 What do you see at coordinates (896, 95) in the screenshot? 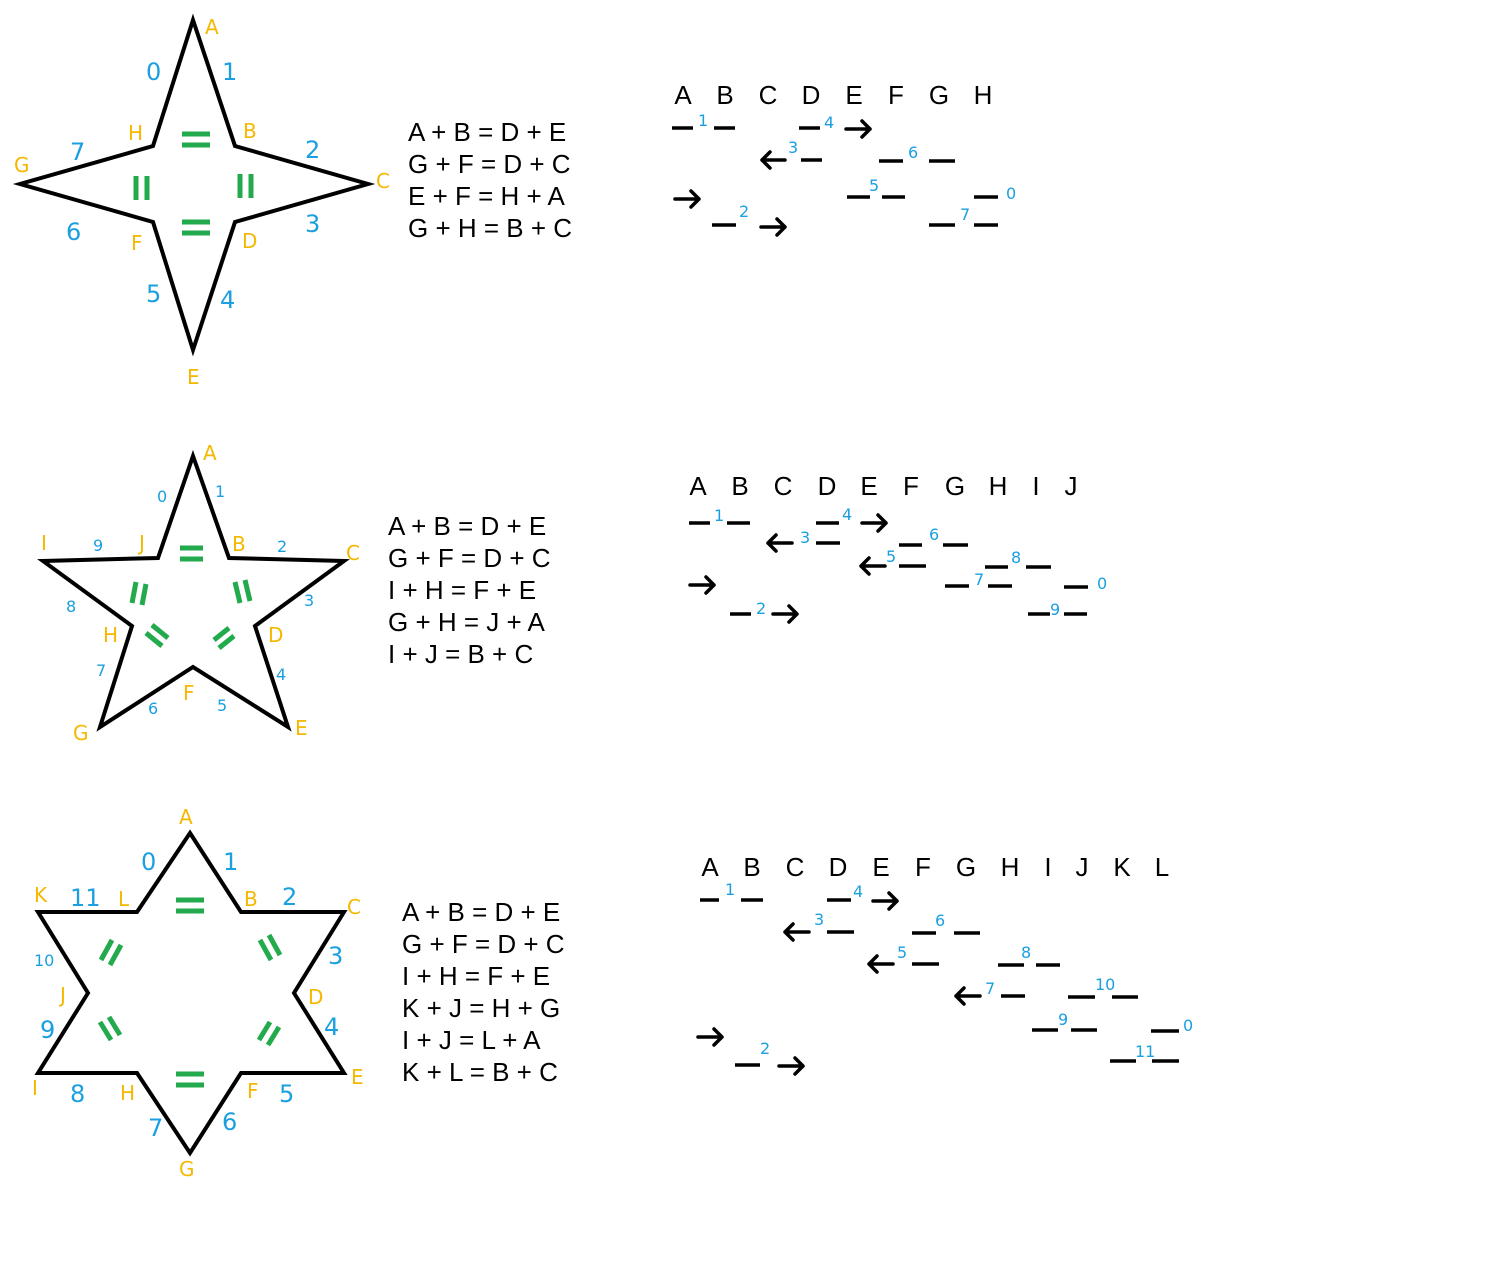
I see `header-letter: F` at bounding box center [896, 95].